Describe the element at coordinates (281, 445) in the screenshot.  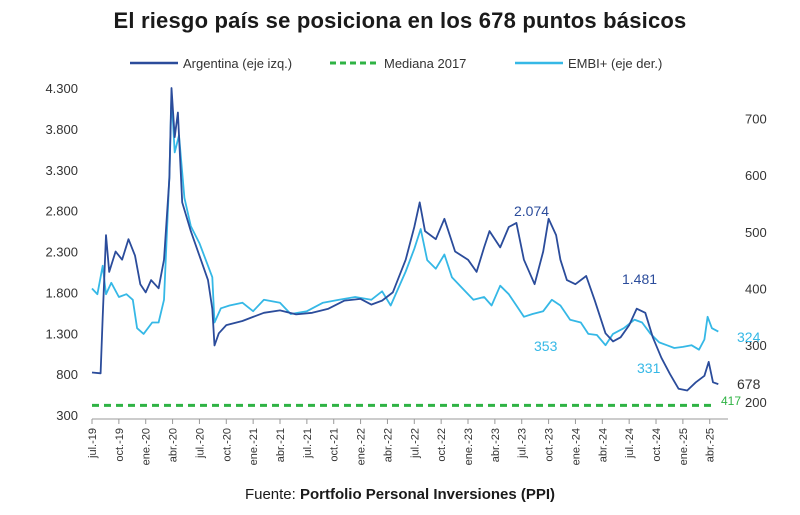
I see `x-tick-label: abr.-21` at that location.